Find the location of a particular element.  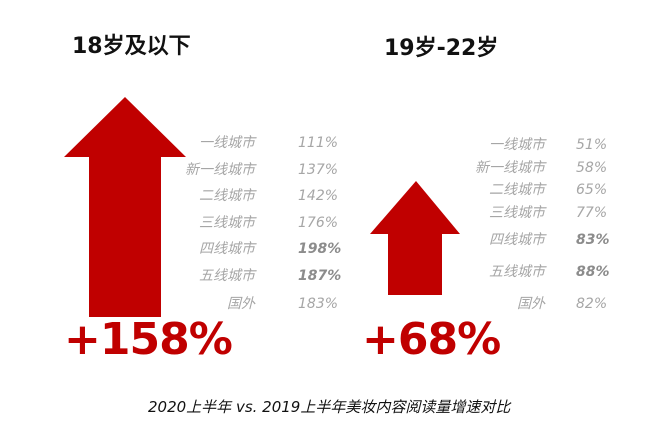

panel-title-under18: 18岁及以下 is located at coordinates (131, 46).